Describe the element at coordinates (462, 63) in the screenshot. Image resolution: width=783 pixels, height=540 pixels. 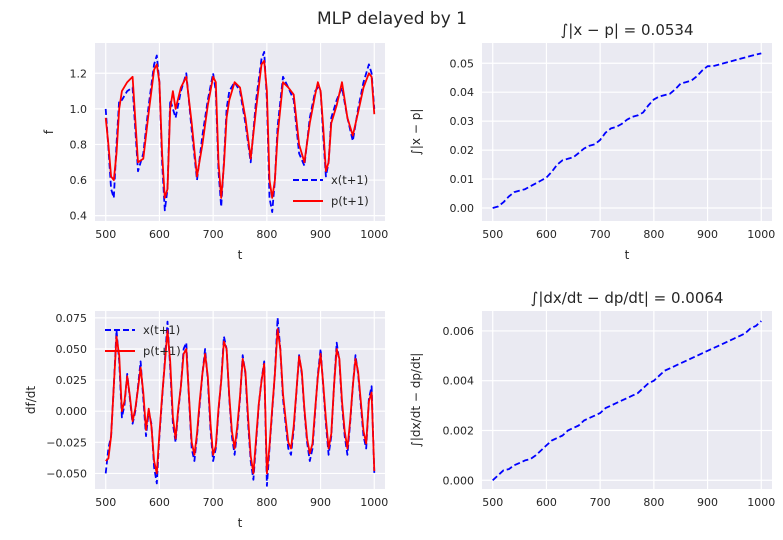
I see `y-tick-label: 0.05` at that location.